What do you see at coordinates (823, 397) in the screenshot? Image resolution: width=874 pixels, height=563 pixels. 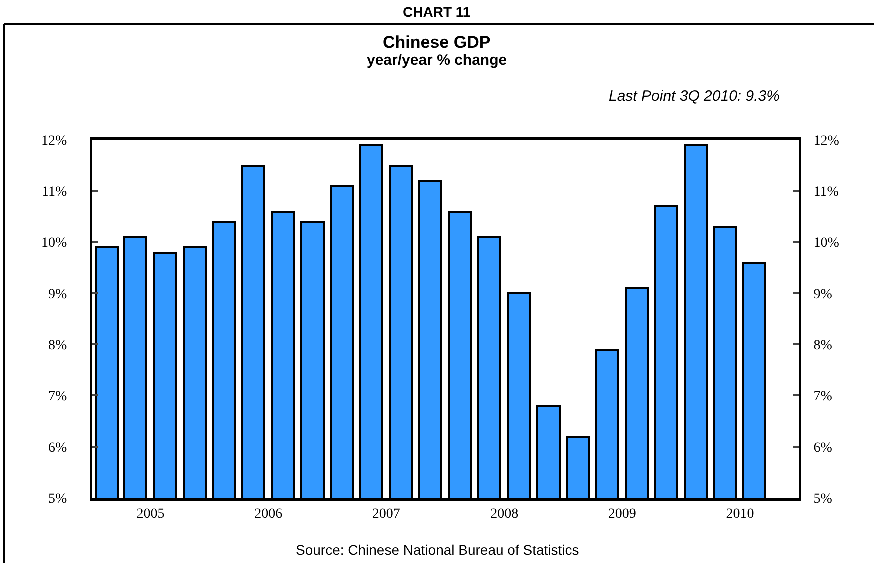 I see `y2-tick-label: 7%` at bounding box center [823, 397].